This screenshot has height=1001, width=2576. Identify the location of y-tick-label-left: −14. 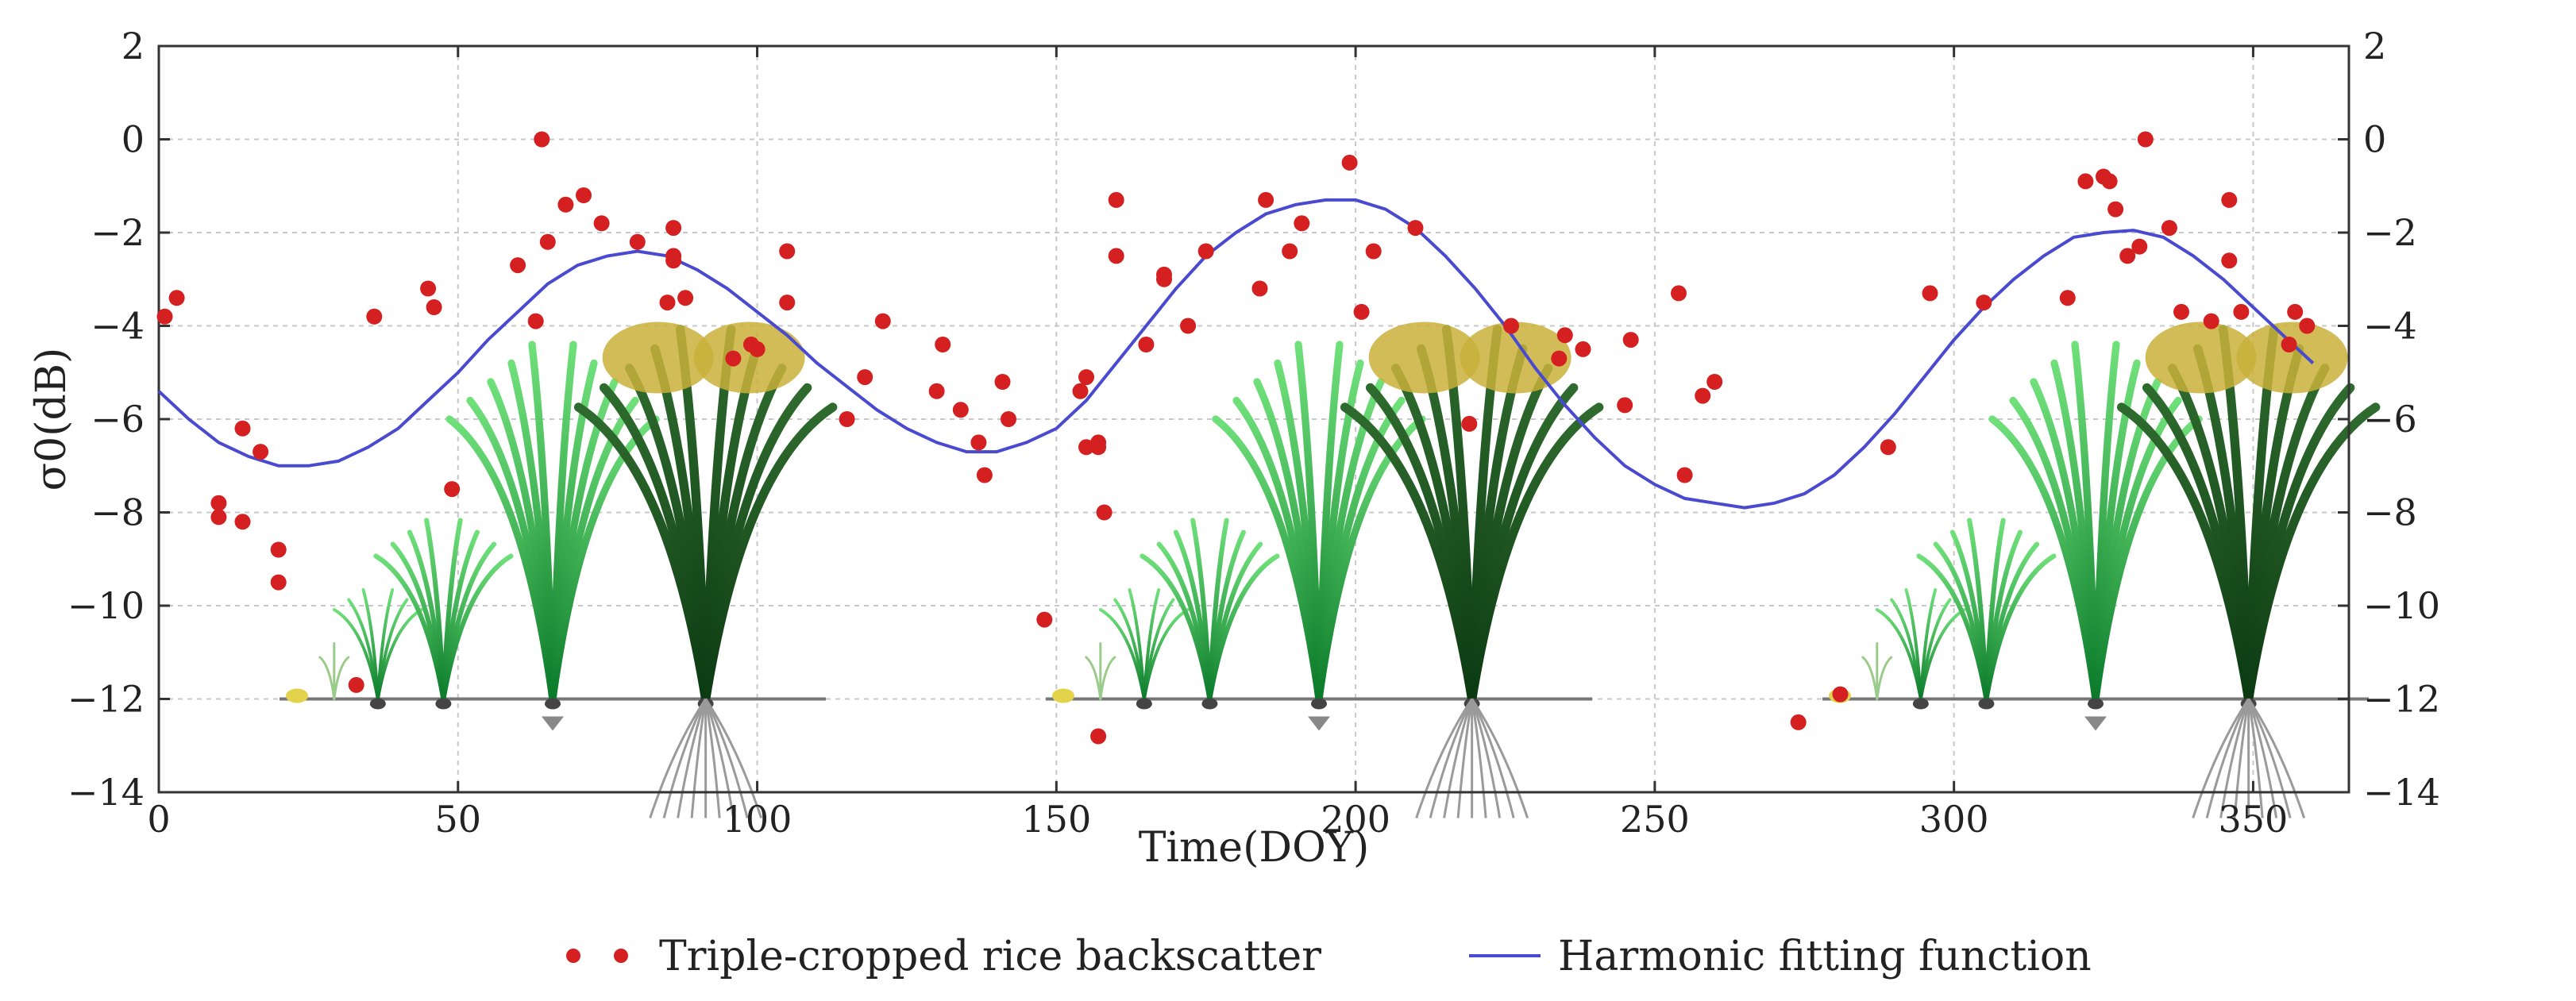
(106, 792).